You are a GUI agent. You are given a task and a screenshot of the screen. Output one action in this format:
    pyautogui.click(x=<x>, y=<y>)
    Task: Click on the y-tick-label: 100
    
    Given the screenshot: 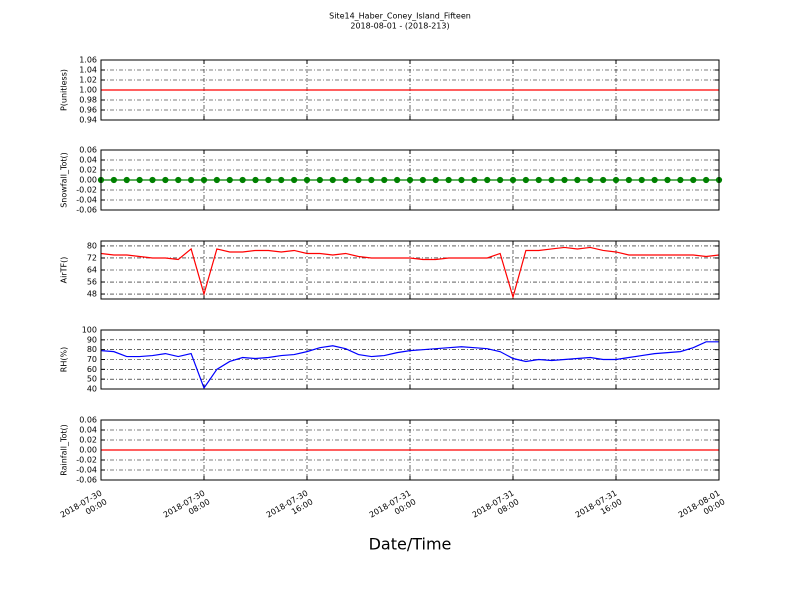 What is the action you would take?
    pyautogui.click(x=89, y=330)
    